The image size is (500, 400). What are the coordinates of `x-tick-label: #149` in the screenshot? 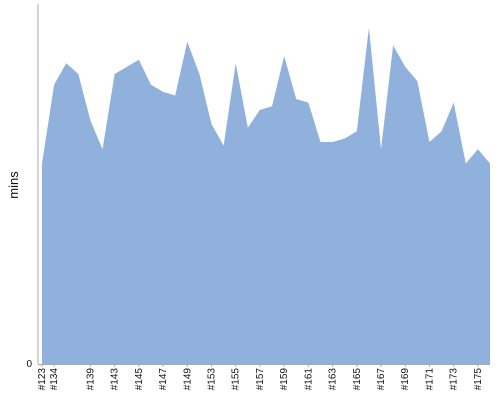 It's located at (187, 379).